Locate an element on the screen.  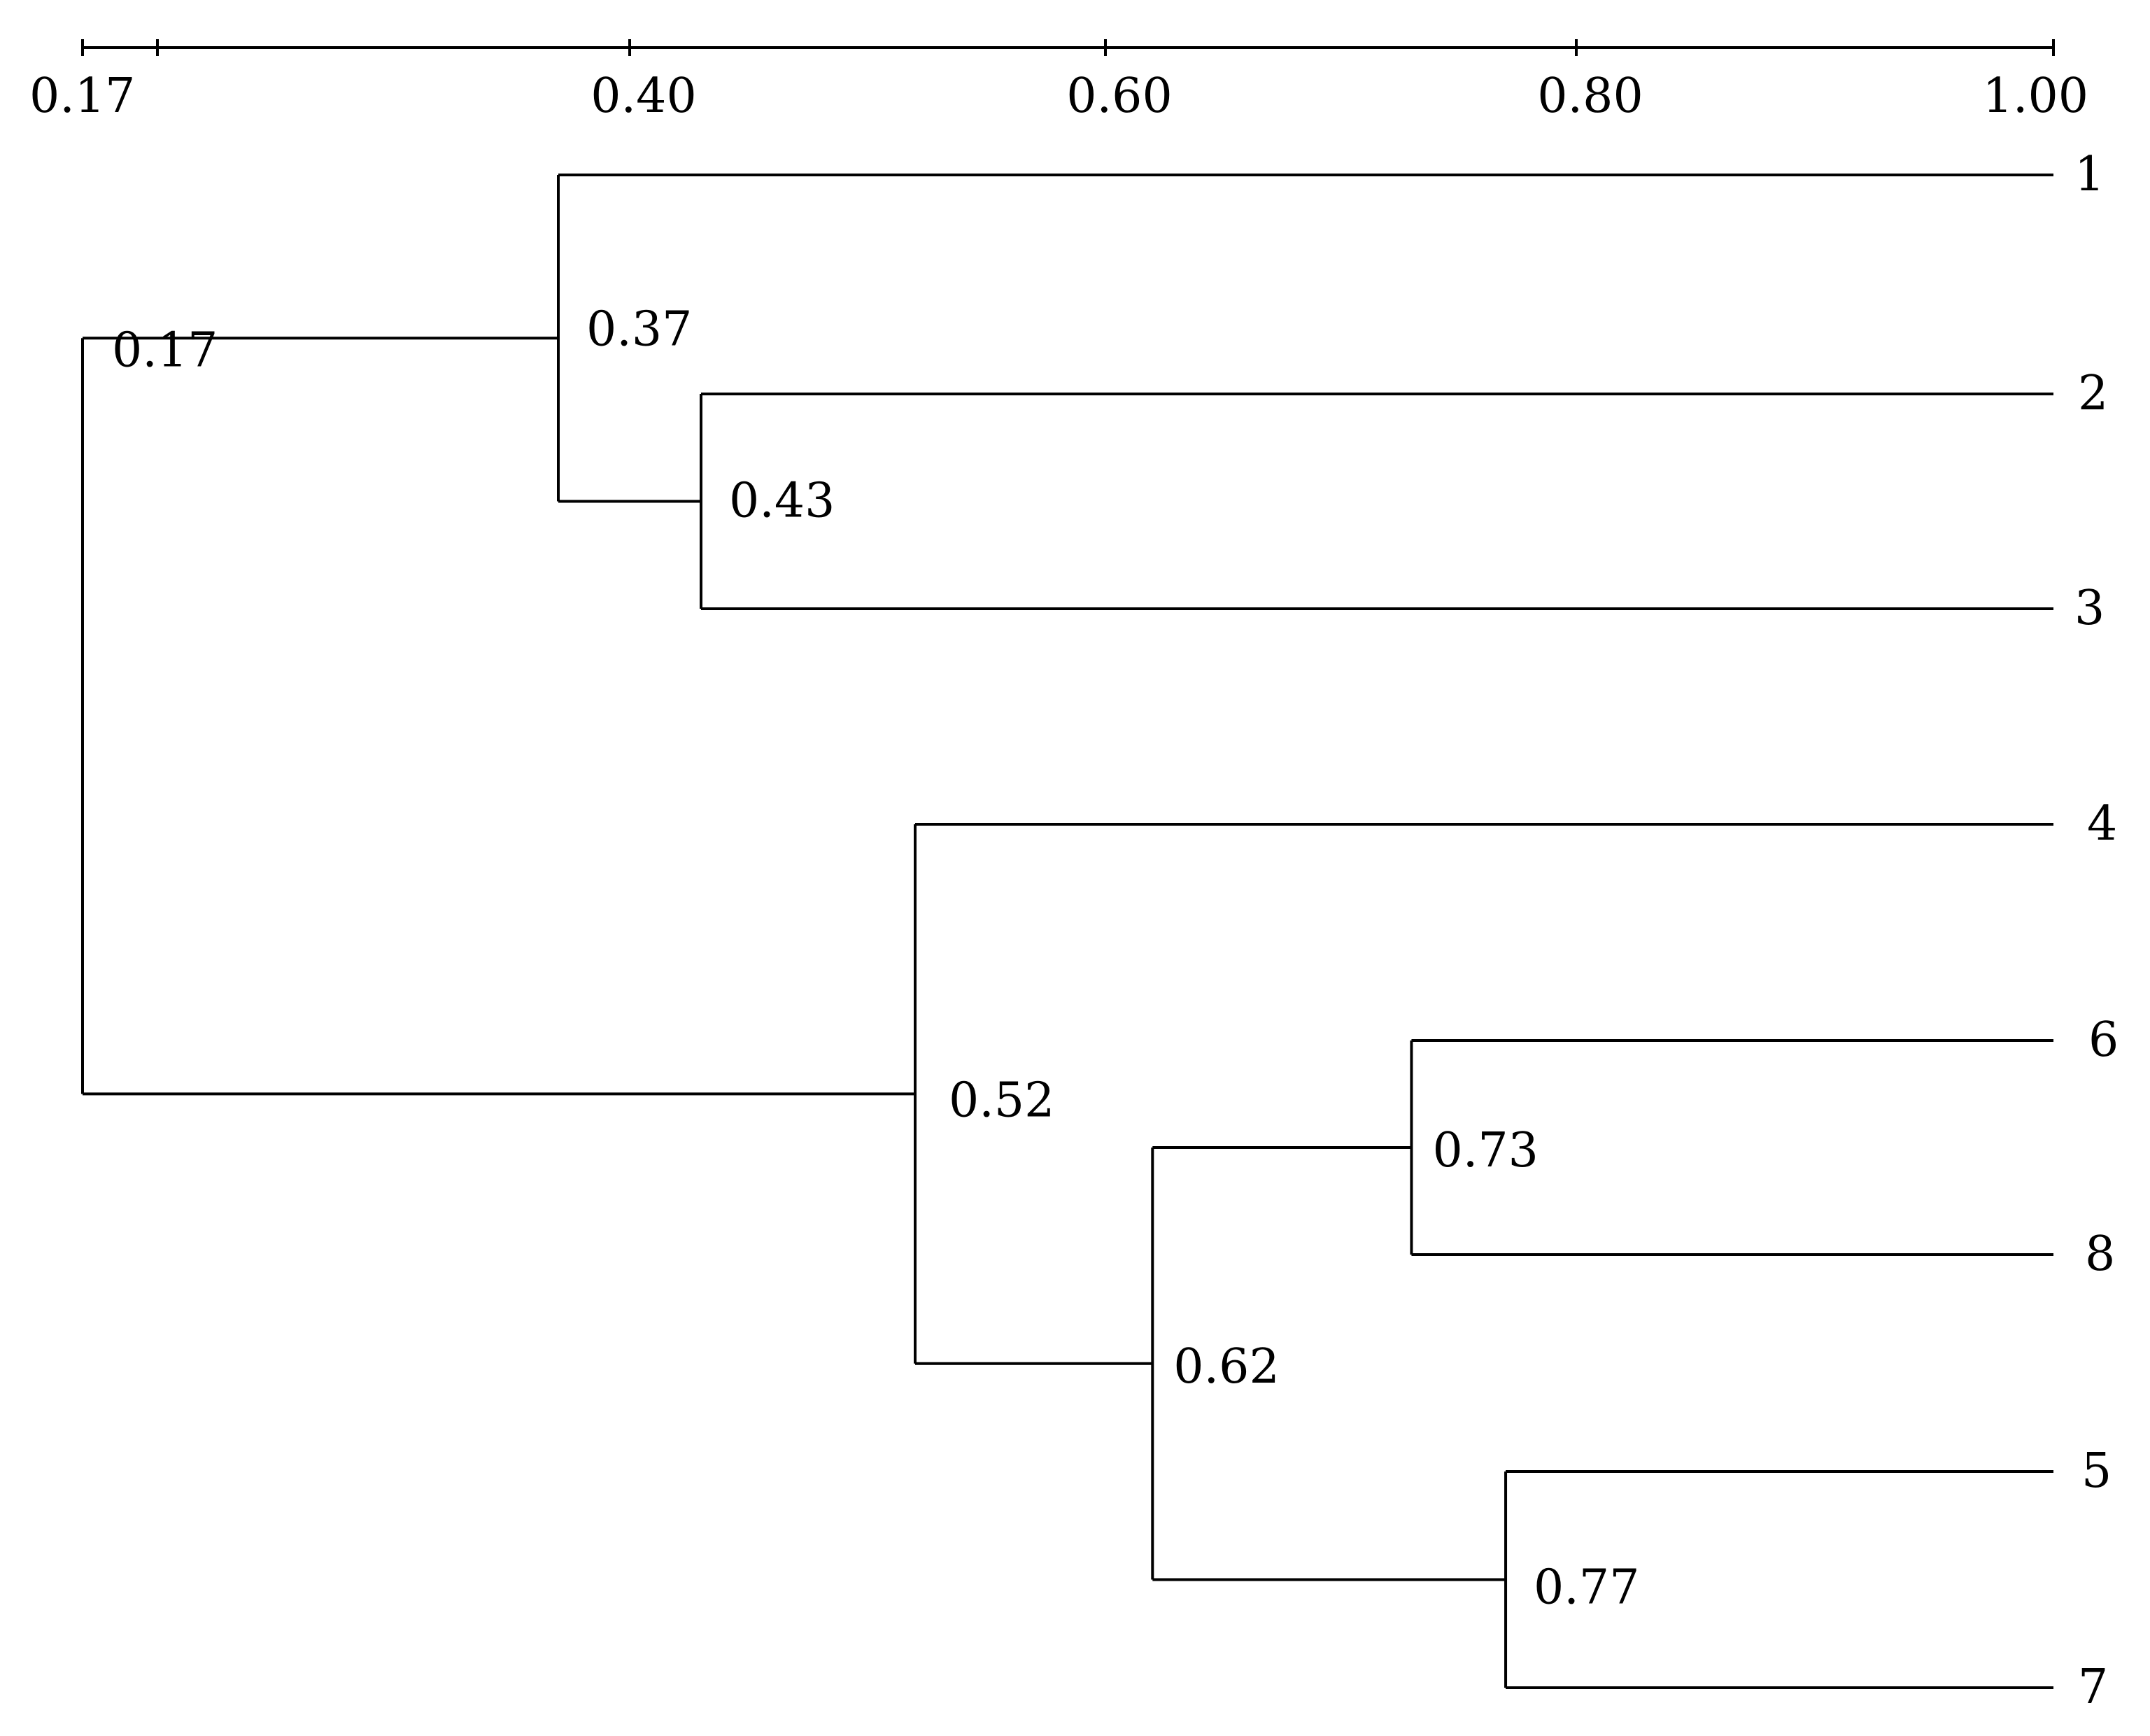
leaf-label-4: 4 is located at coordinates (2102, 824).